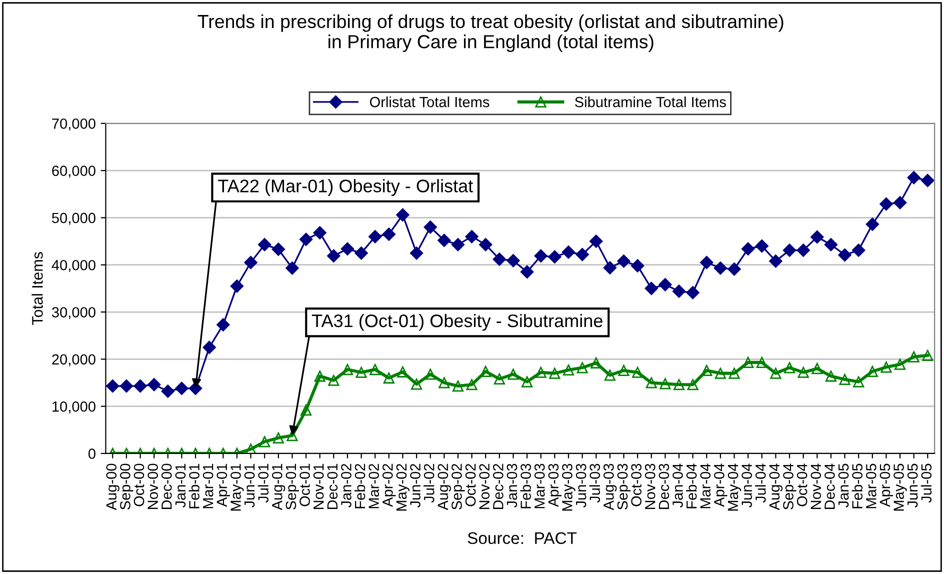 The width and height of the screenshot is (944, 574). What do you see at coordinates (74, 218) in the screenshot?
I see `y-tick-label: 50,000` at bounding box center [74, 218].